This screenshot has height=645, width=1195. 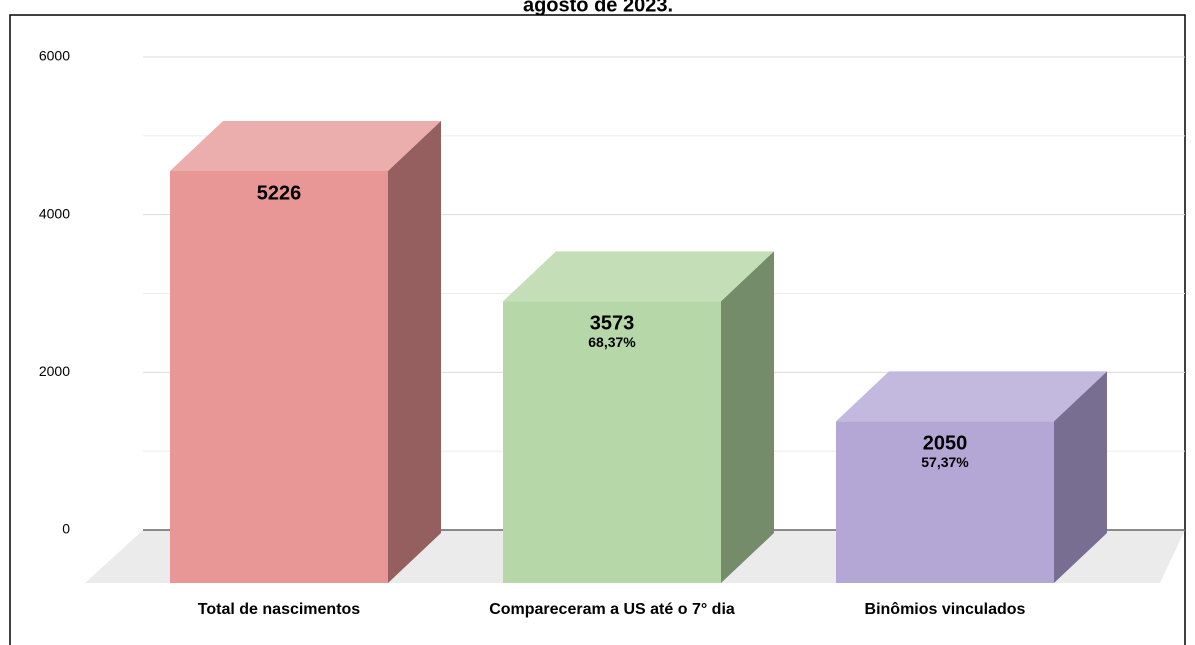 I want to click on percentage-label: 68,37%, so click(x=612, y=342).